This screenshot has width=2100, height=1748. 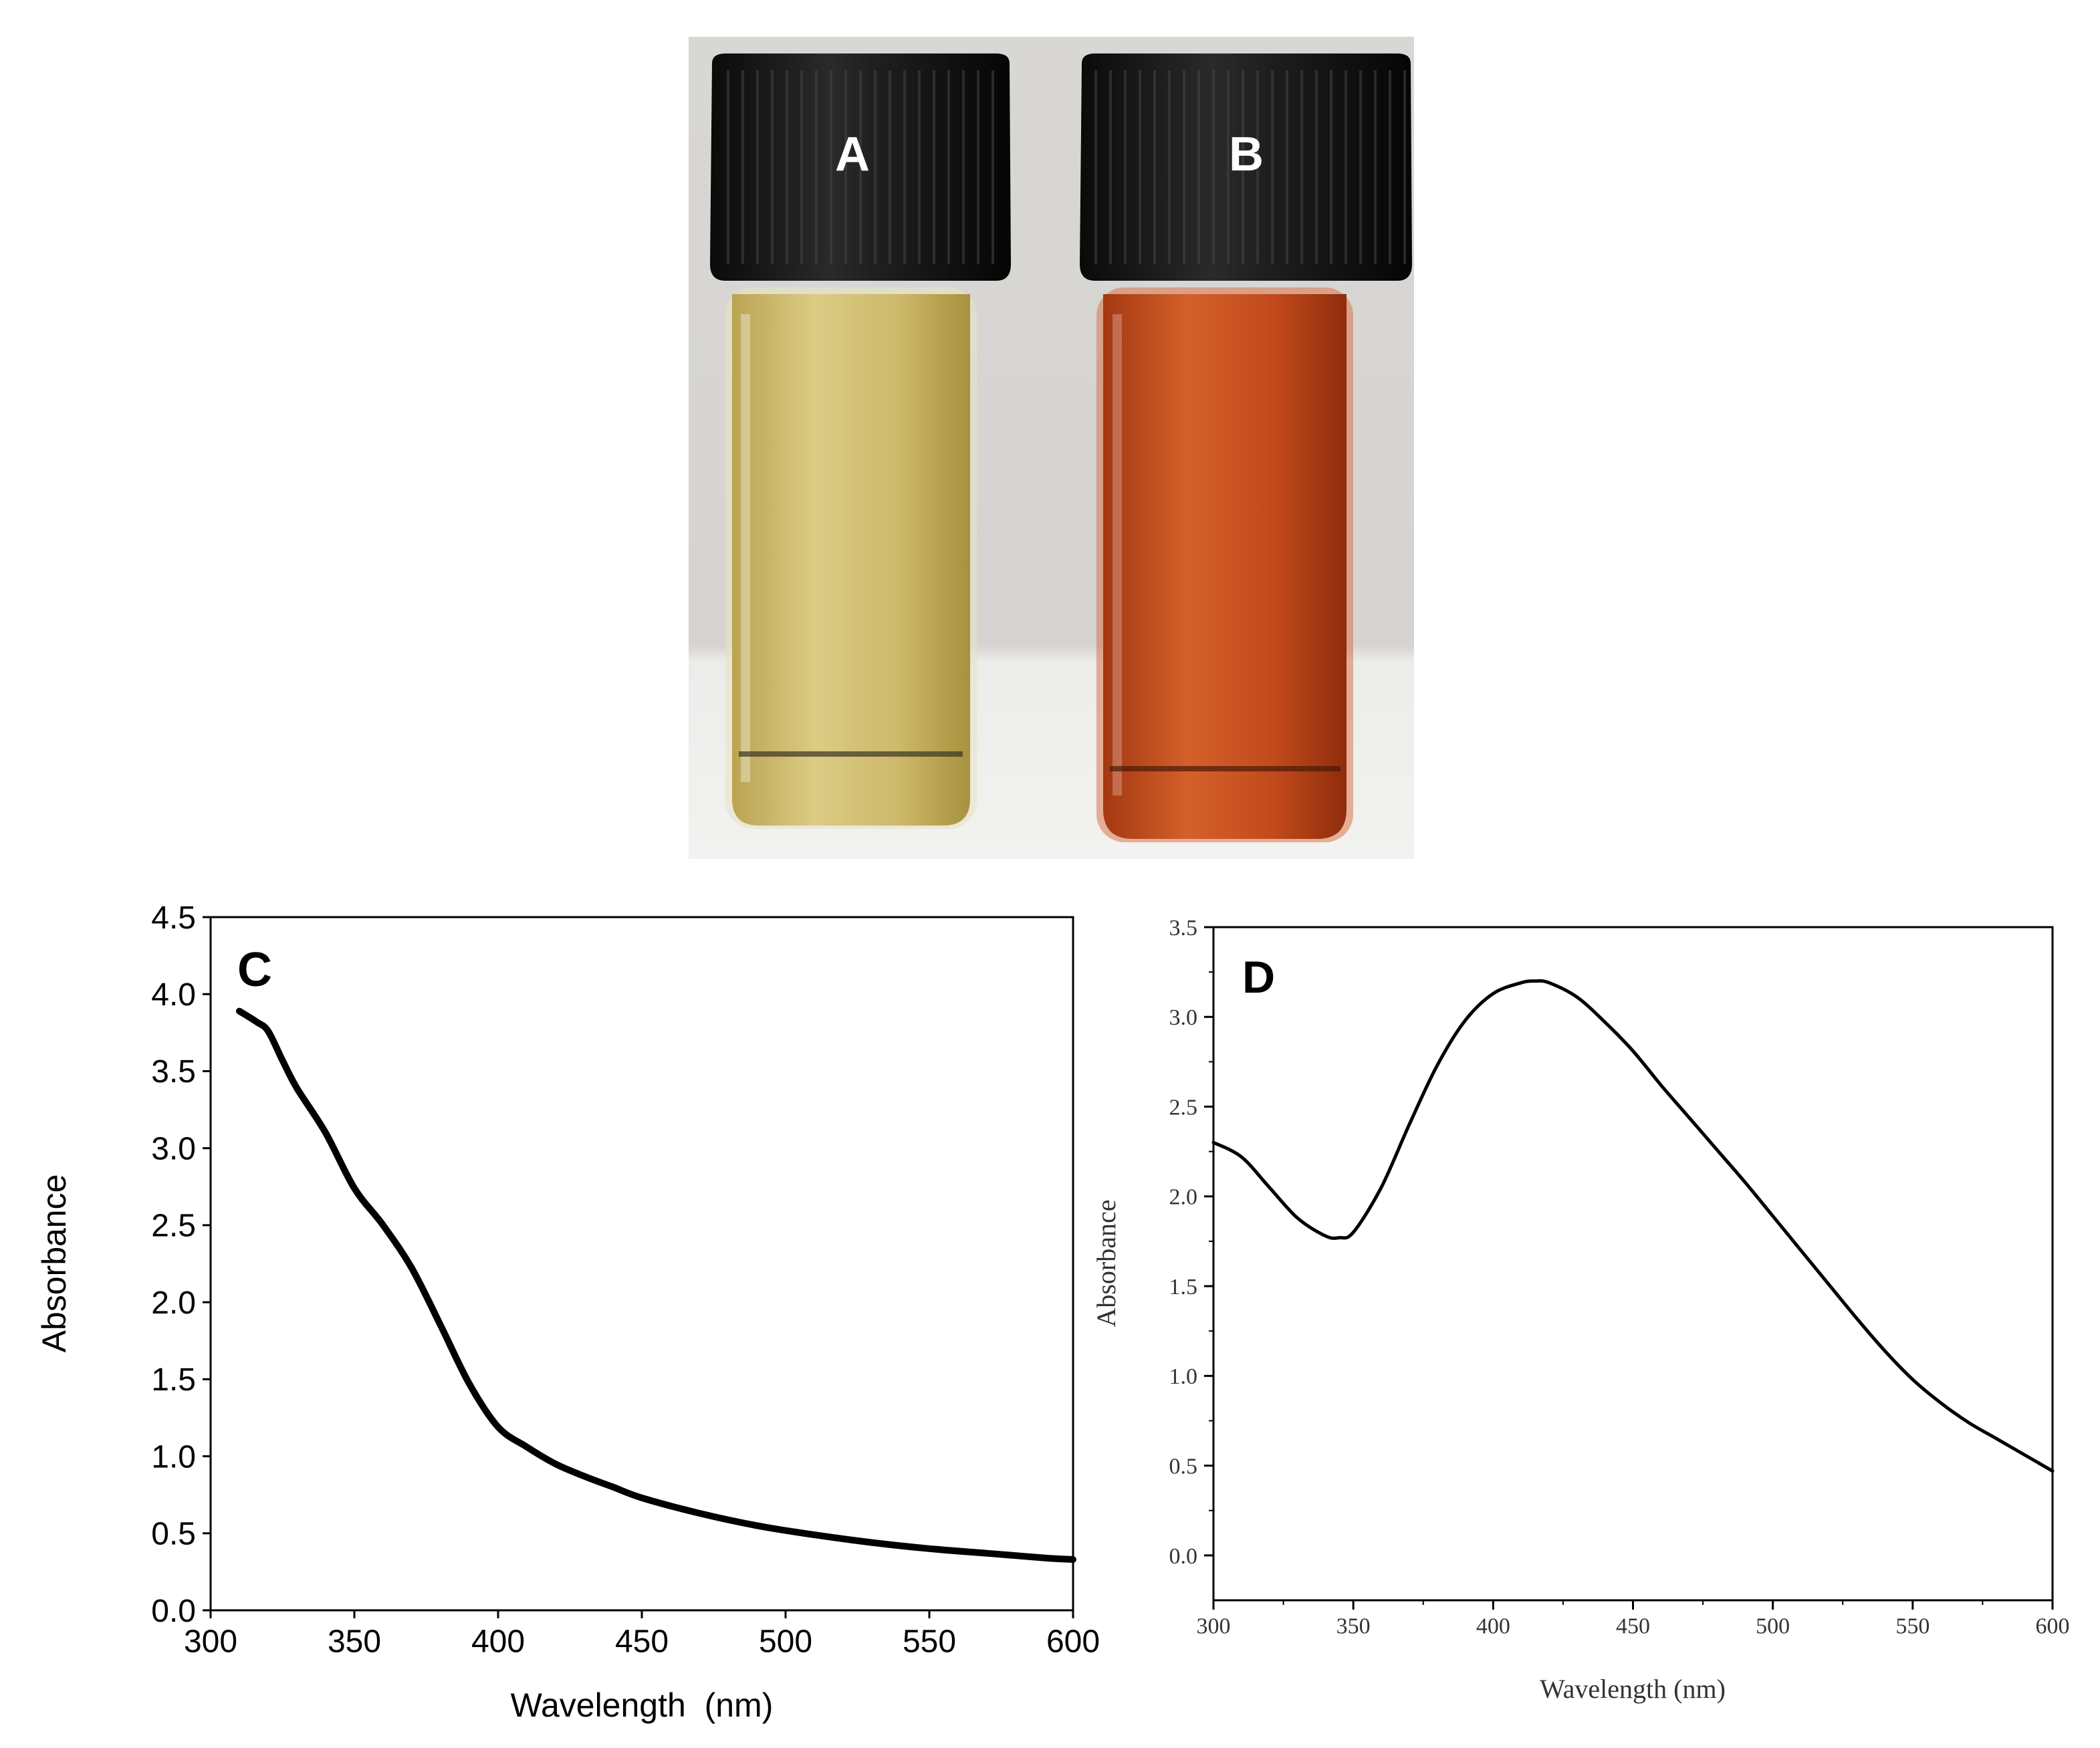 I want to click on chartD-y-tick-label: 2.0, so click(x=1183, y=1197).